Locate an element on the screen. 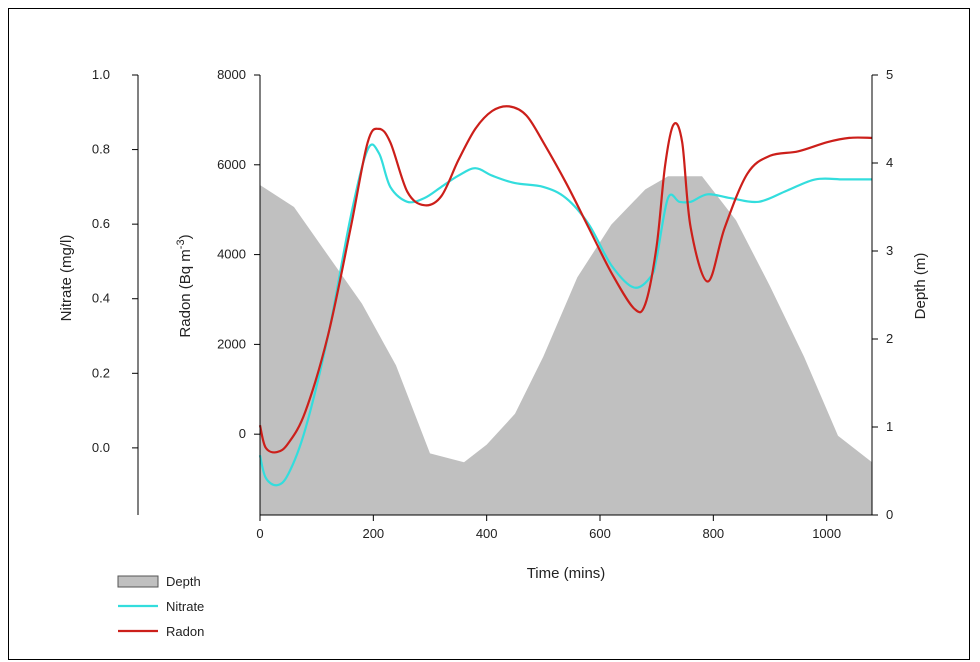  nitrate-tick-label: 0.6 is located at coordinates (101, 223).